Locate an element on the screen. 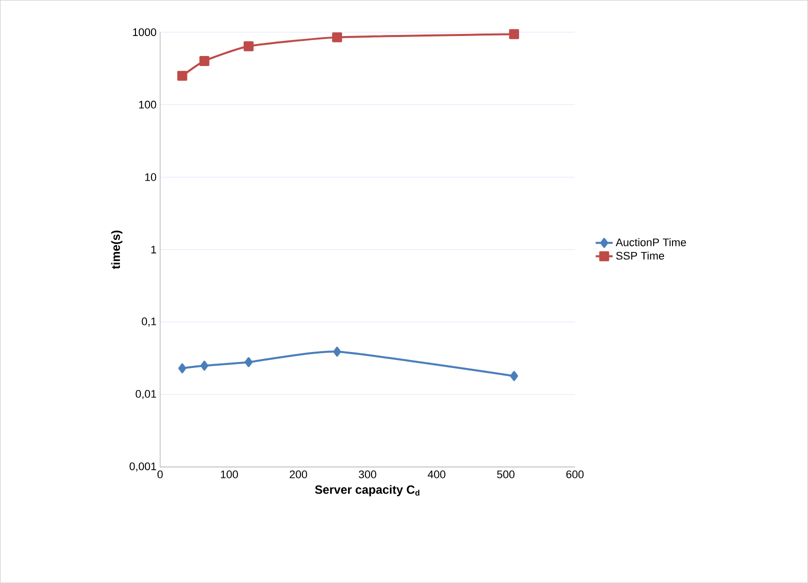 The width and height of the screenshot is (808, 583). x-tick-label: 200 is located at coordinates (299, 474).